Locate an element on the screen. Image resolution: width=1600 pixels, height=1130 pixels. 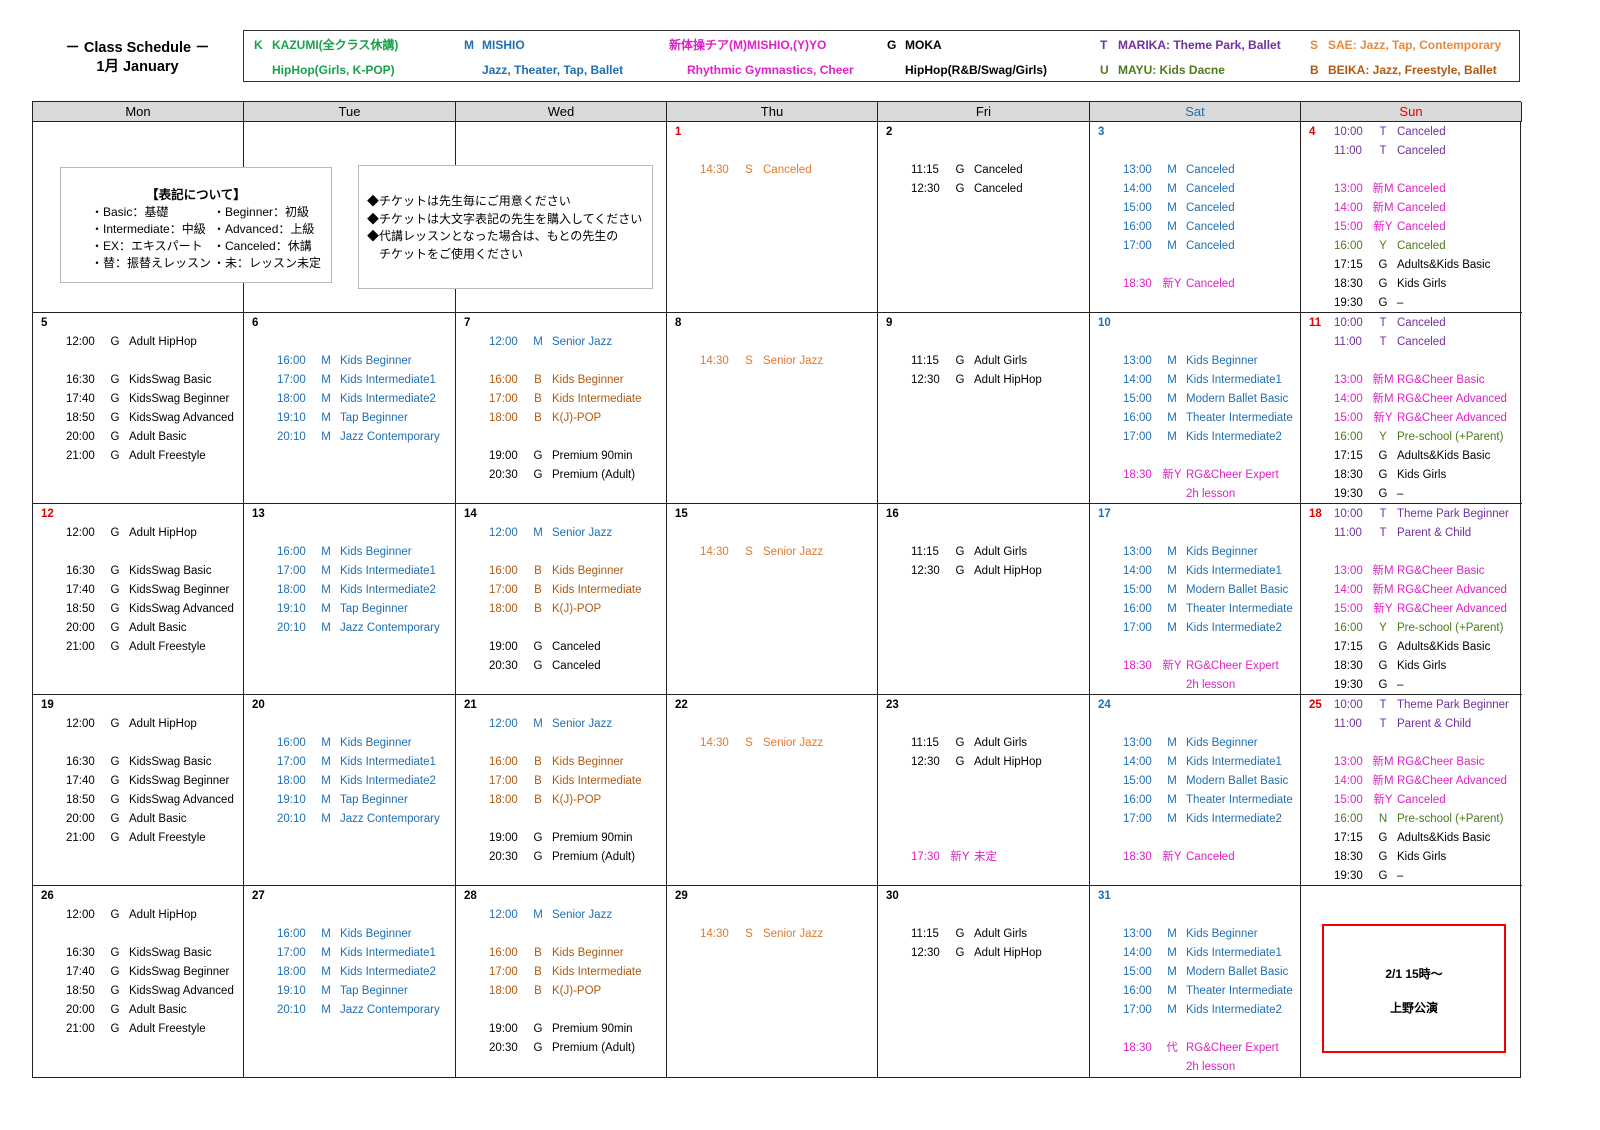
day-number: 7 is located at coordinates (467, 323).